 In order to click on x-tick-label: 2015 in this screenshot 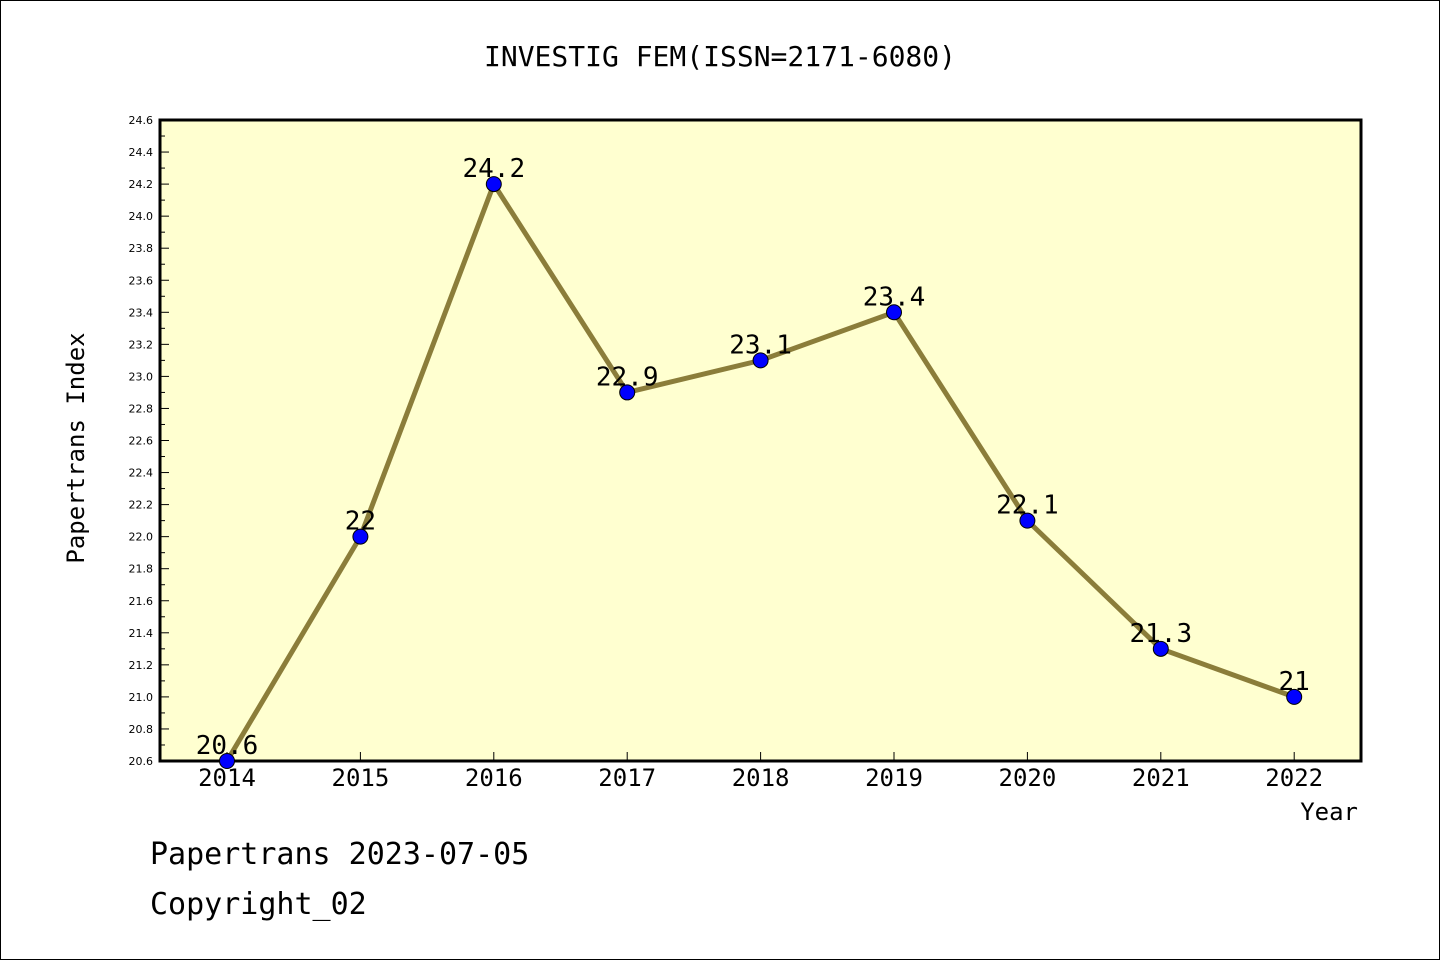, I will do `click(361, 778)`.